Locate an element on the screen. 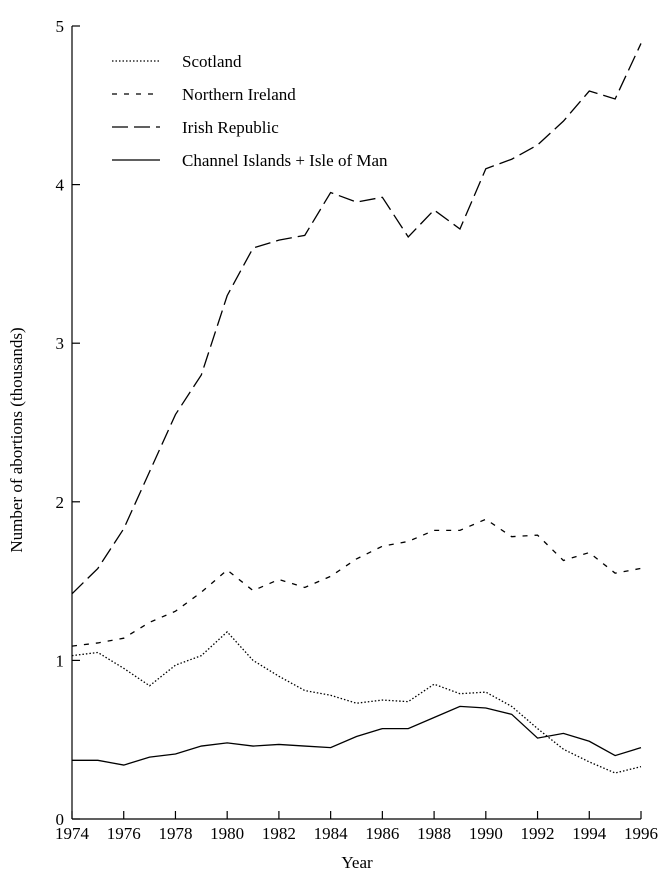 This screenshot has height=879, width=661. y-tick-label: 1 is located at coordinates (60, 660).